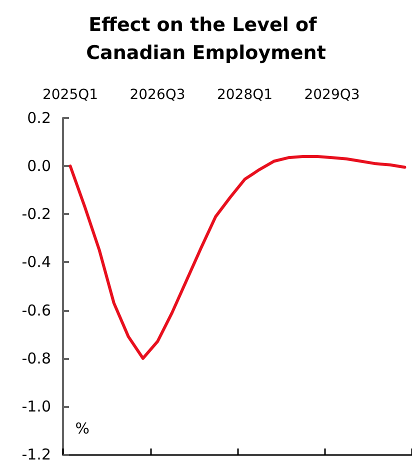 Image resolution: width=412 pixels, height=462 pixels. I want to click on x-tick-label: 2026Q3, so click(158, 95).